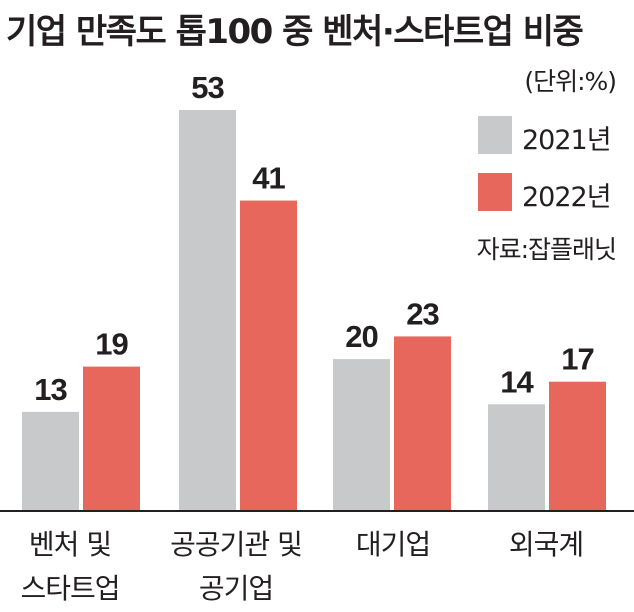 The width and height of the screenshot is (634, 612). What do you see at coordinates (517, 381) in the screenshot?
I see `value-label-foreign-2021: 14` at bounding box center [517, 381].